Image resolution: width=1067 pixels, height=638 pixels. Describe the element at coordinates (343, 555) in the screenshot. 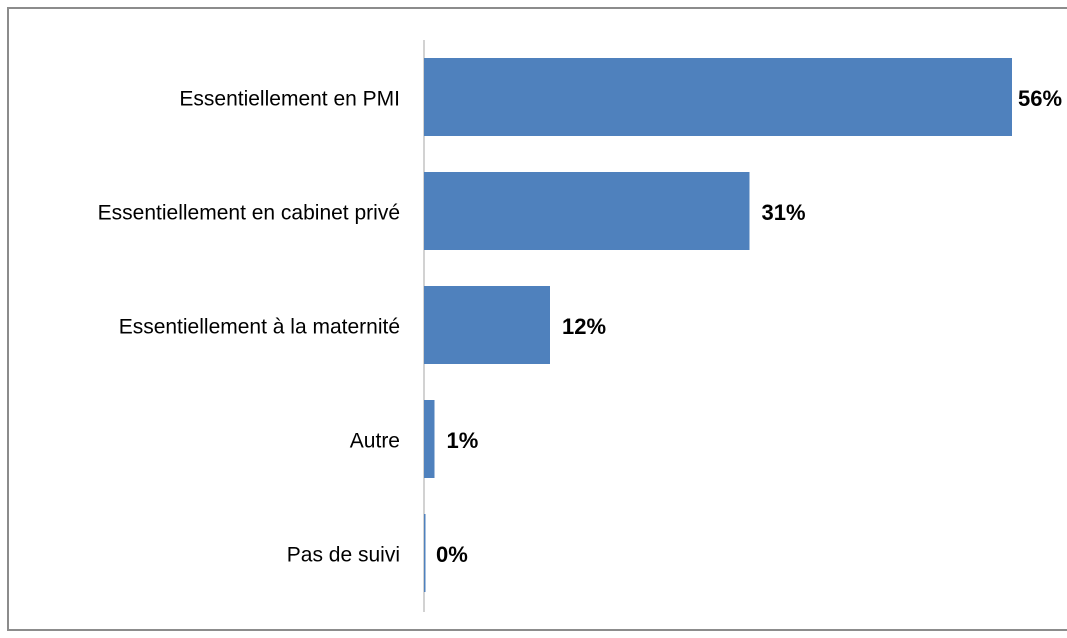

I see `category-label: Pas de suivi` at that location.